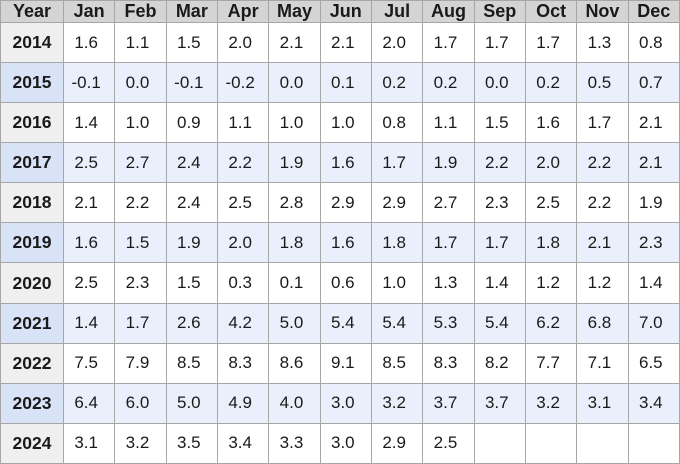 Image resolution: width=680 pixels, height=464 pixels. I want to click on value-cell: 7.9, so click(140, 363).